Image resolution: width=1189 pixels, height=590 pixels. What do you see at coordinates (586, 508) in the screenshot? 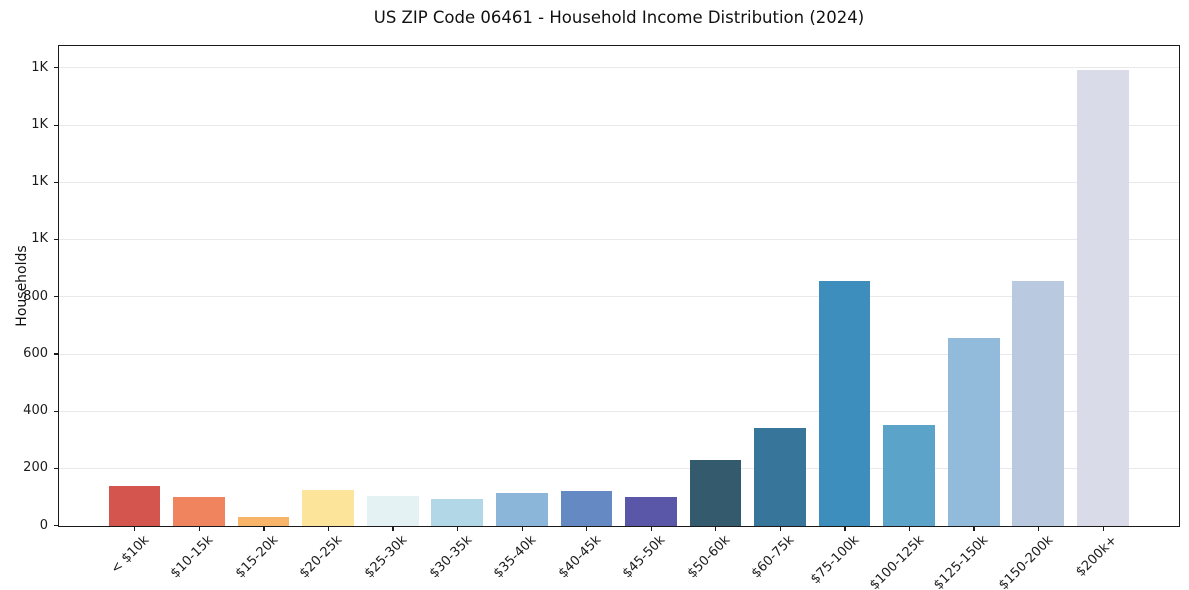
I see `bar-4045k` at bounding box center [586, 508].